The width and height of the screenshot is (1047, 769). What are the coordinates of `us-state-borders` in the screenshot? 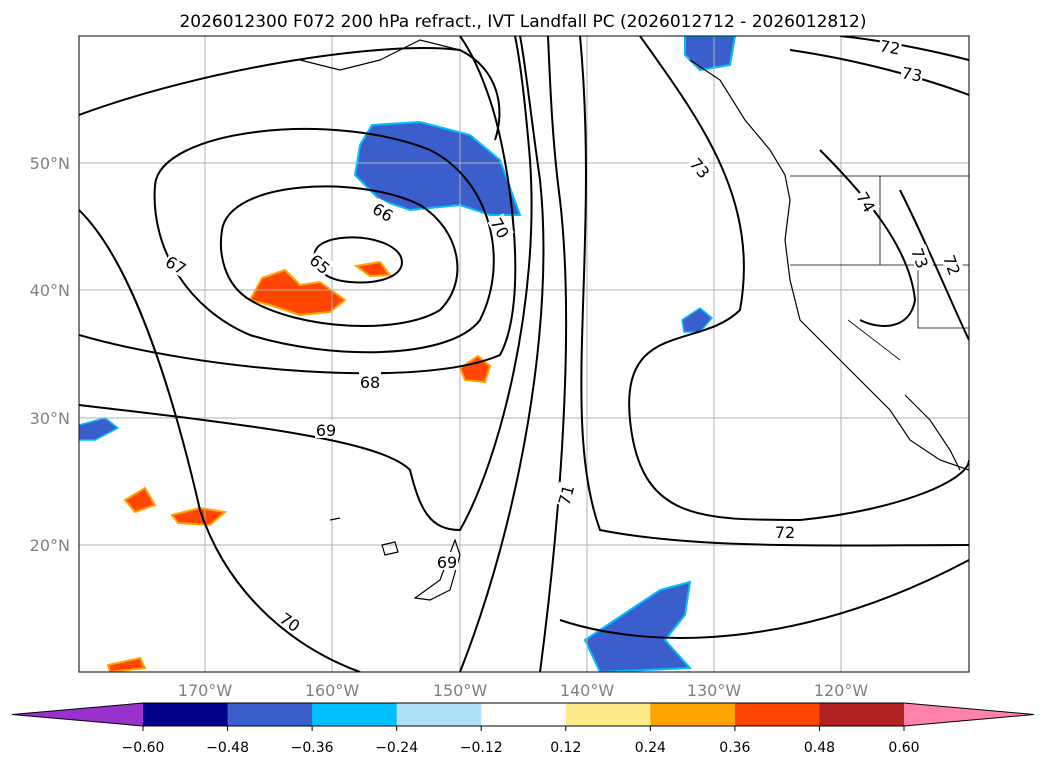 It's located at (879, 268).